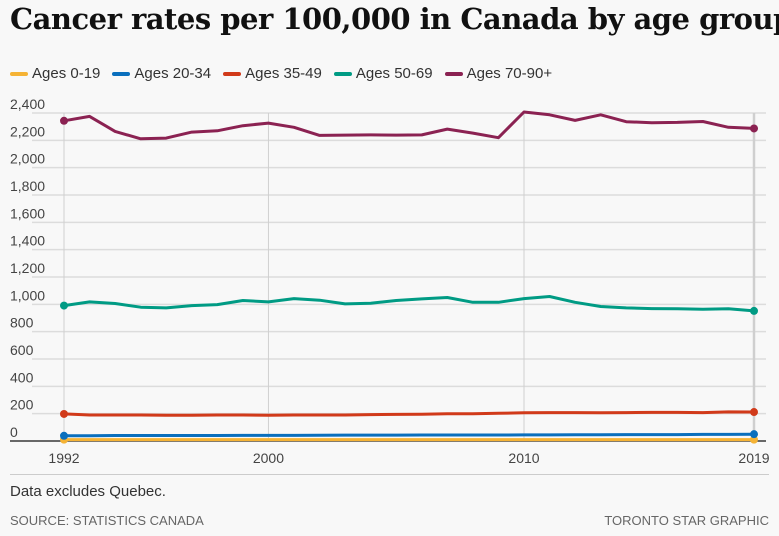  I want to click on legend-label: Ages 0-19, so click(66, 73).